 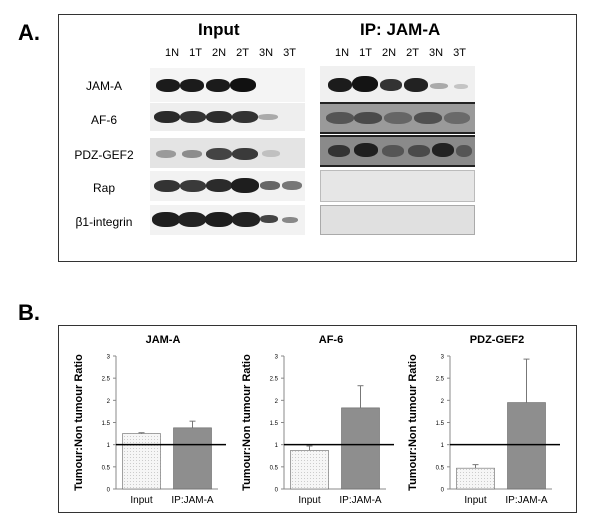 What do you see at coordinates (526, 446) in the screenshot?
I see `bar-pdz-gef2-ip-jam-a` at bounding box center [526, 446].